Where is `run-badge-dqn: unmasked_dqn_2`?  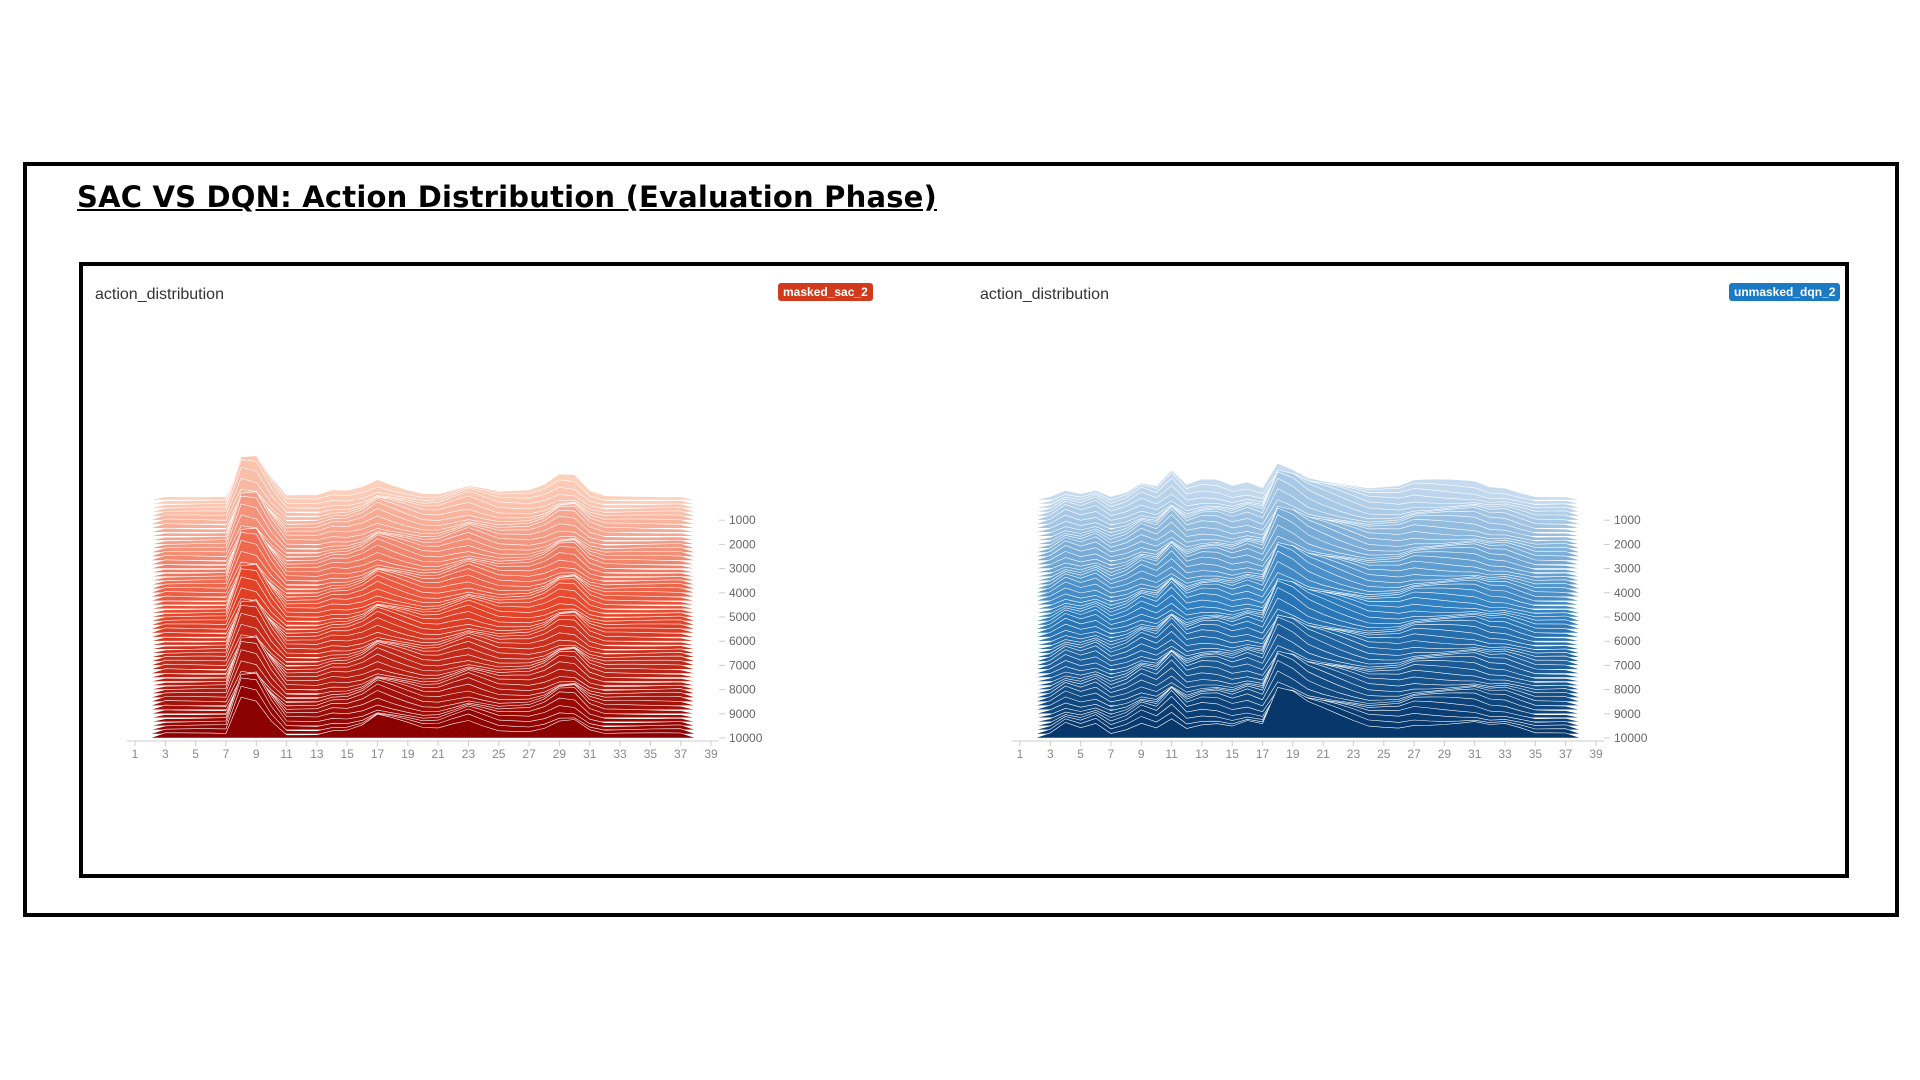 run-badge-dqn: unmasked_dqn_2 is located at coordinates (1785, 292).